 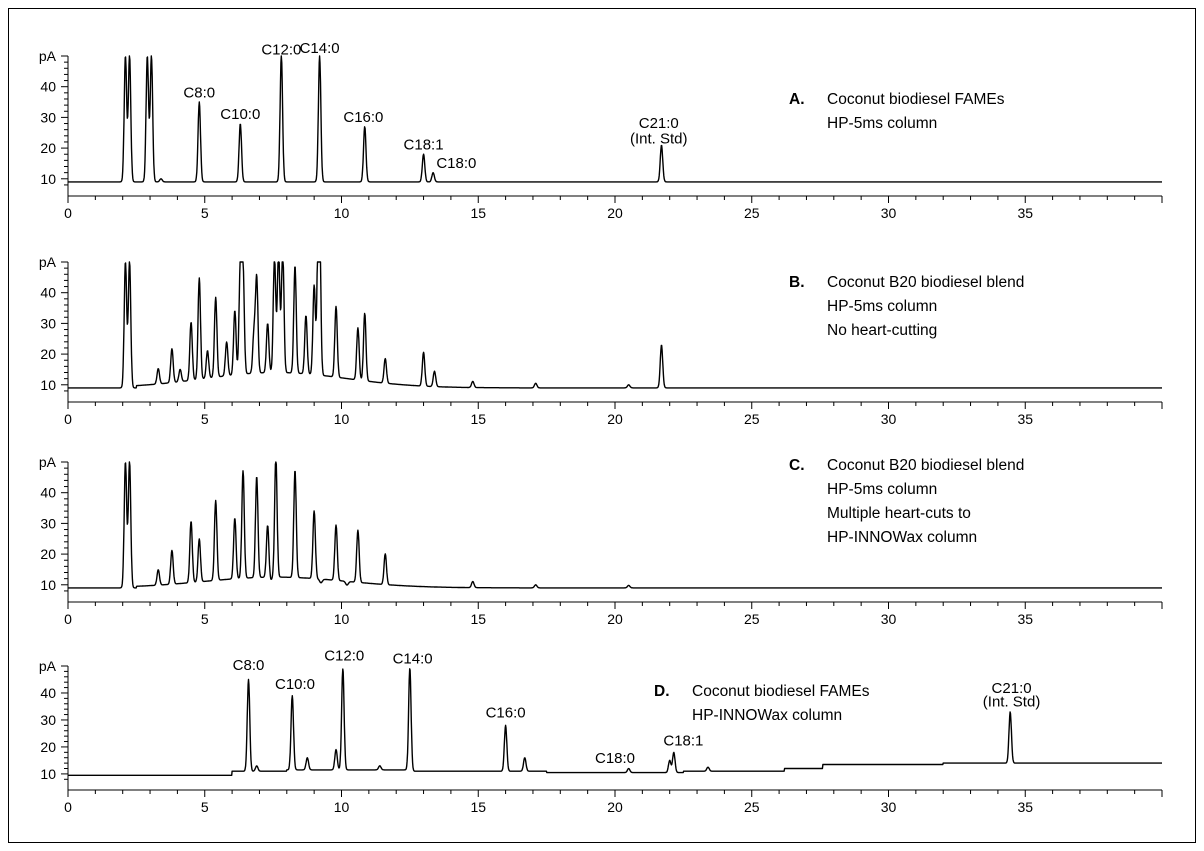 I want to click on panel-letter: A., so click(x=797, y=99).